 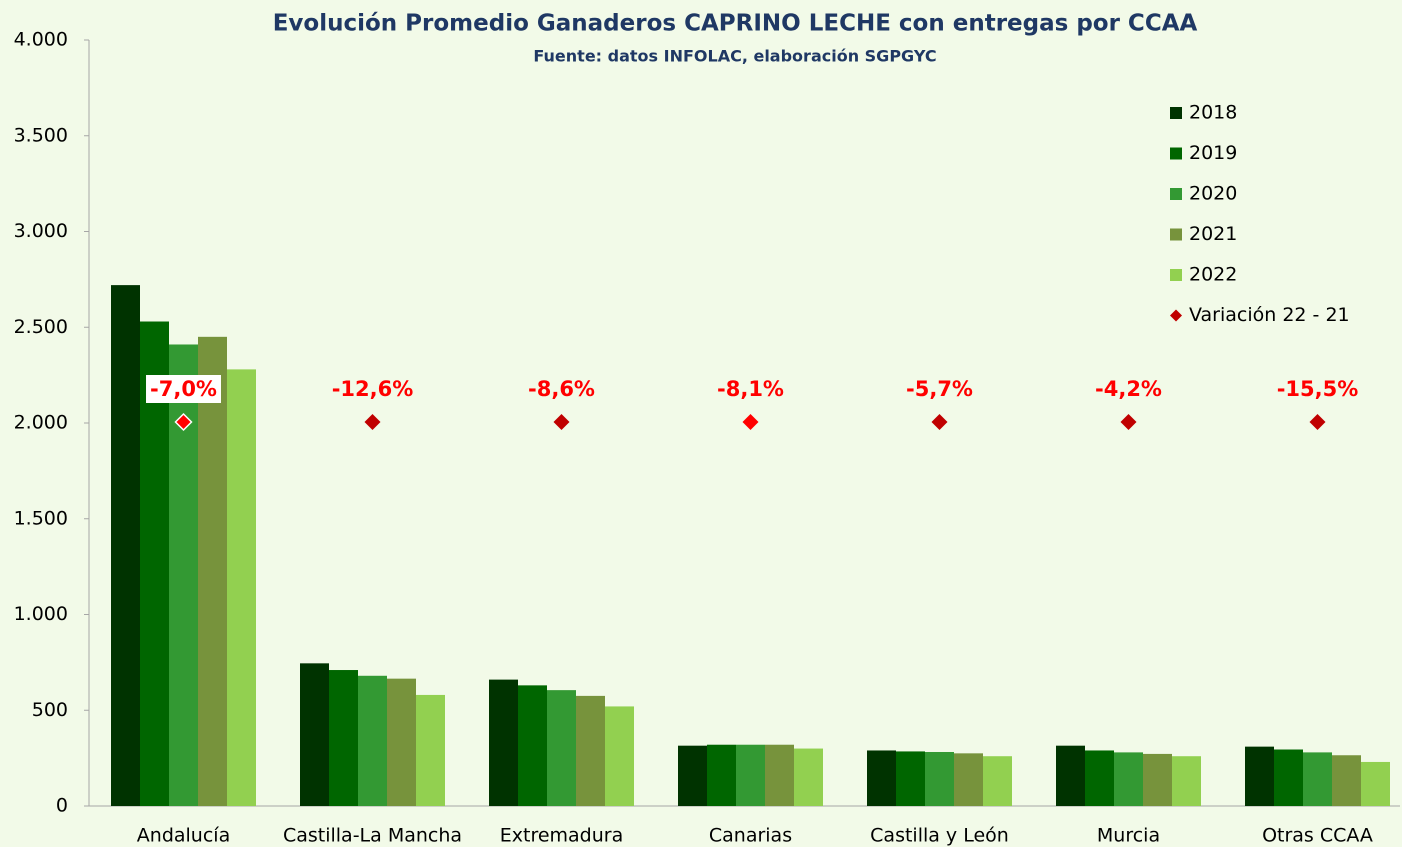 I want to click on variation-label: -12,6%, so click(x=373, y=389).